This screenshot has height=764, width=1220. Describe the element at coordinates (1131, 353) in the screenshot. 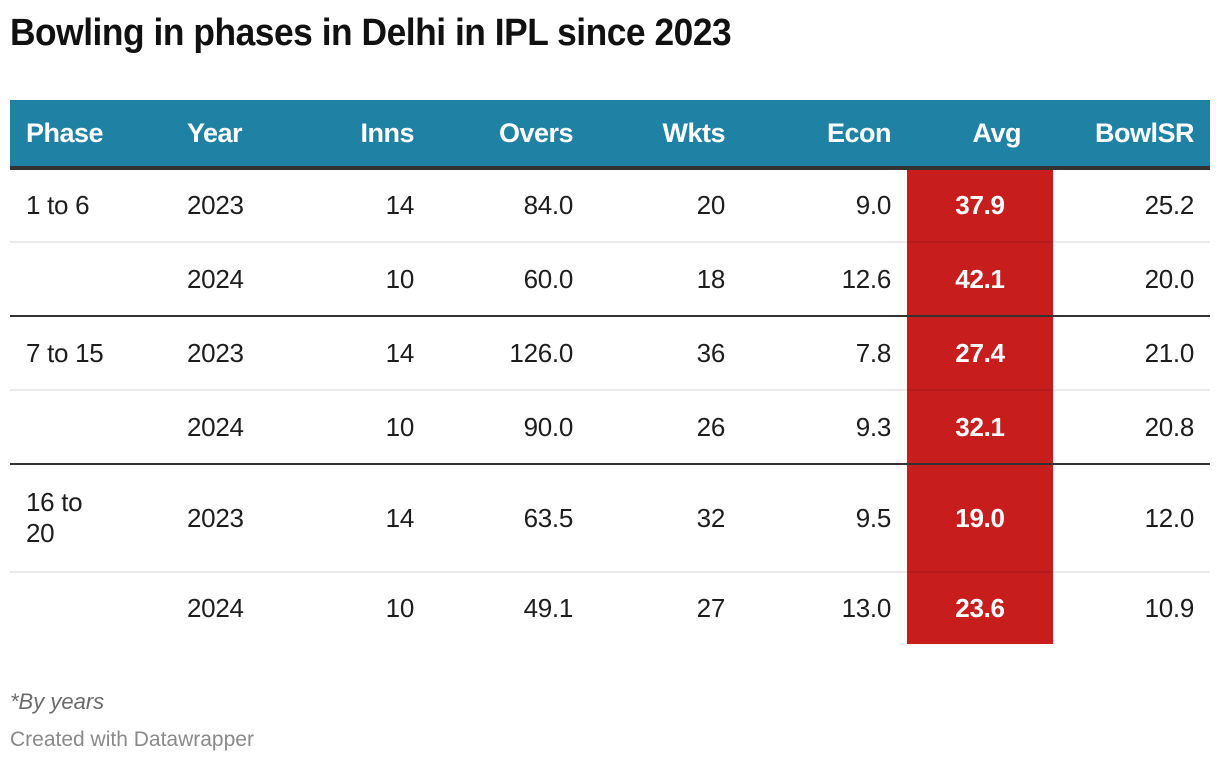

I see `cell-bowlsr: 21.0` at that location.